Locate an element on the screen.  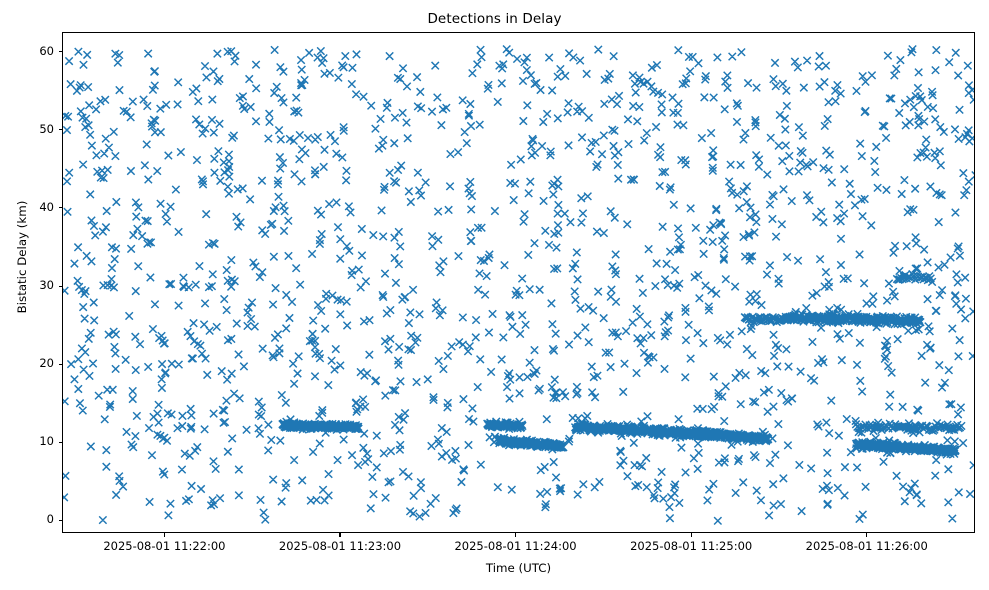
y-tick-label: 40 is located at coordinates (46, 206).